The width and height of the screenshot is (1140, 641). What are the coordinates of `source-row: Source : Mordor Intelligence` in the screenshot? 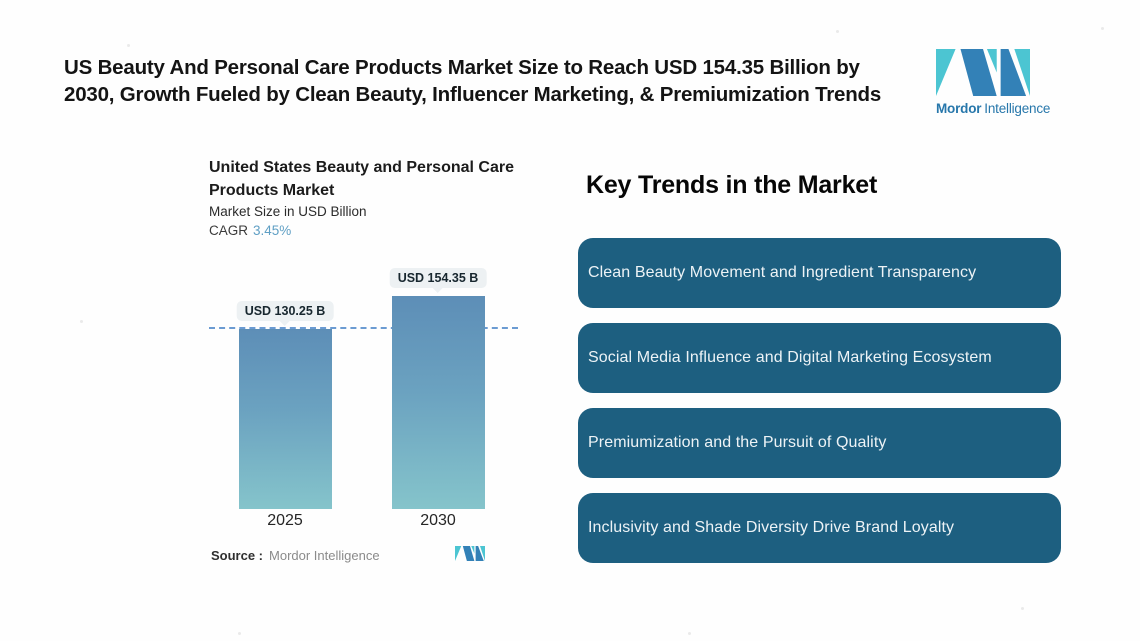 It's located at (295, 555).